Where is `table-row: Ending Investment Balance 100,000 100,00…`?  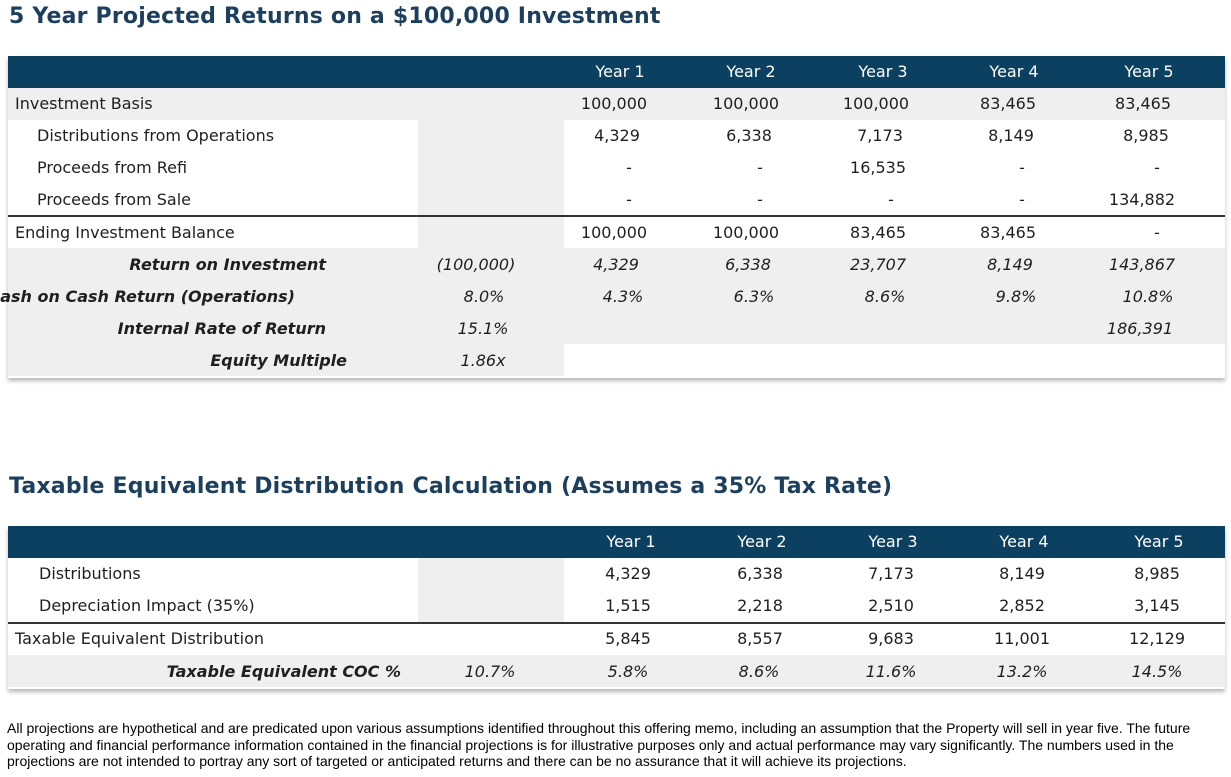
table-row: Ending Investment Balance 100,000 100,00… is located at coordinates (616, 233).